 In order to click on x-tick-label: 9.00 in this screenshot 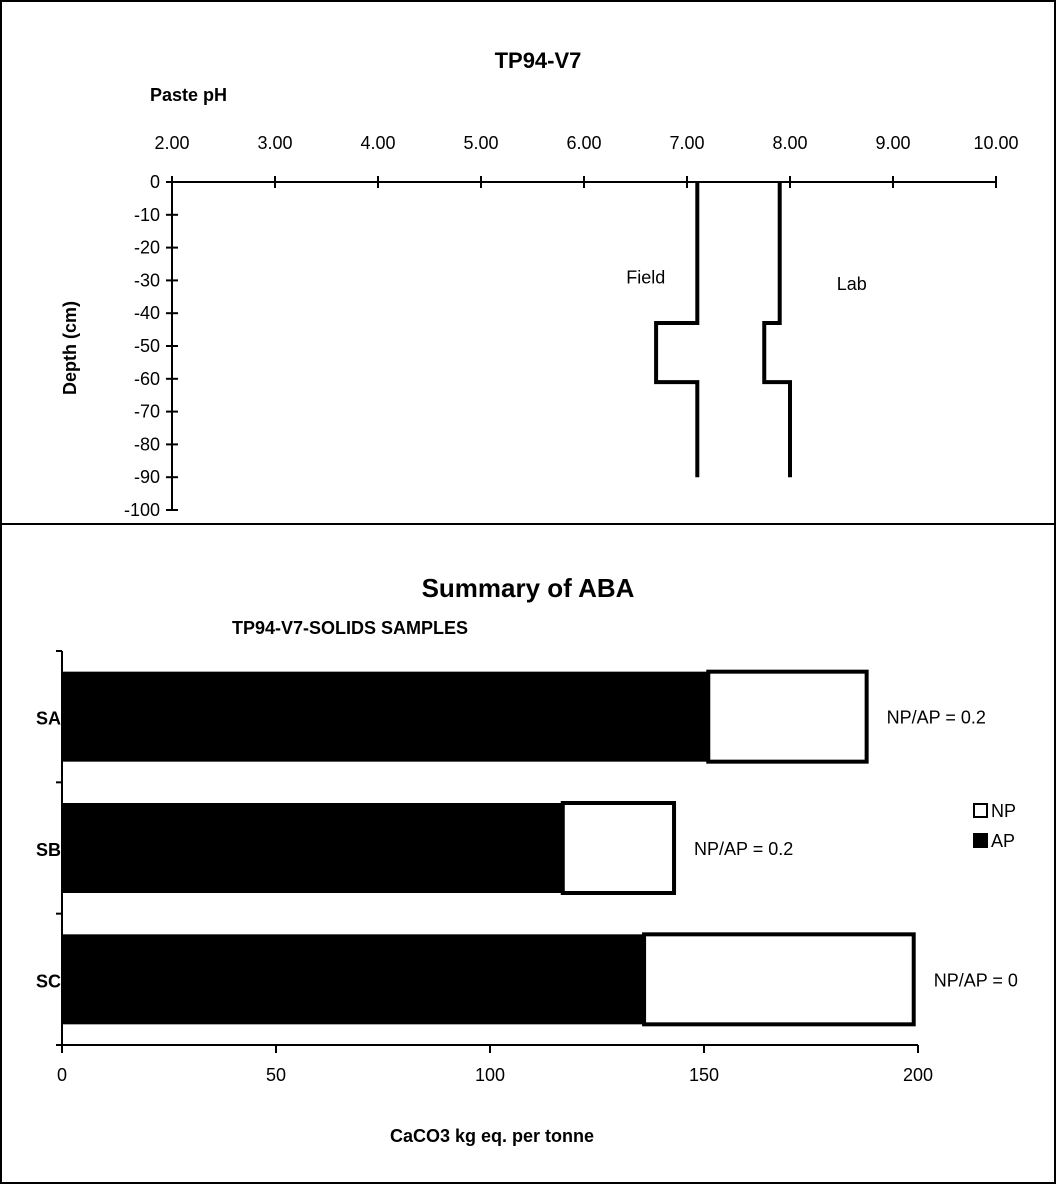, I will do `click(892, 143)`.